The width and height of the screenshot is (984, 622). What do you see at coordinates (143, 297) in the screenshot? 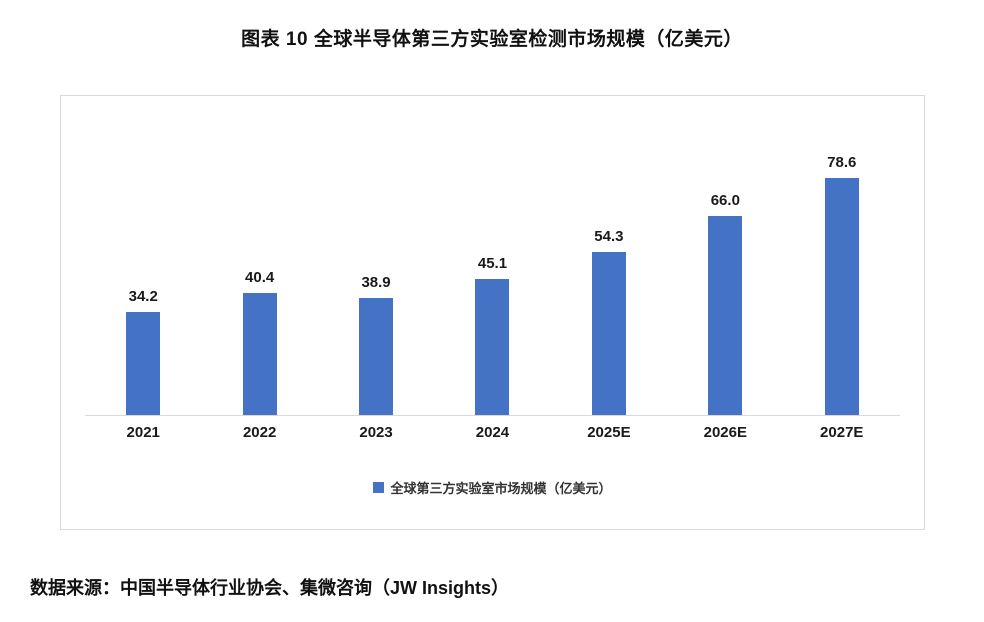
I see `bar-value-label: 34.2` at bounding box center [143, 297].